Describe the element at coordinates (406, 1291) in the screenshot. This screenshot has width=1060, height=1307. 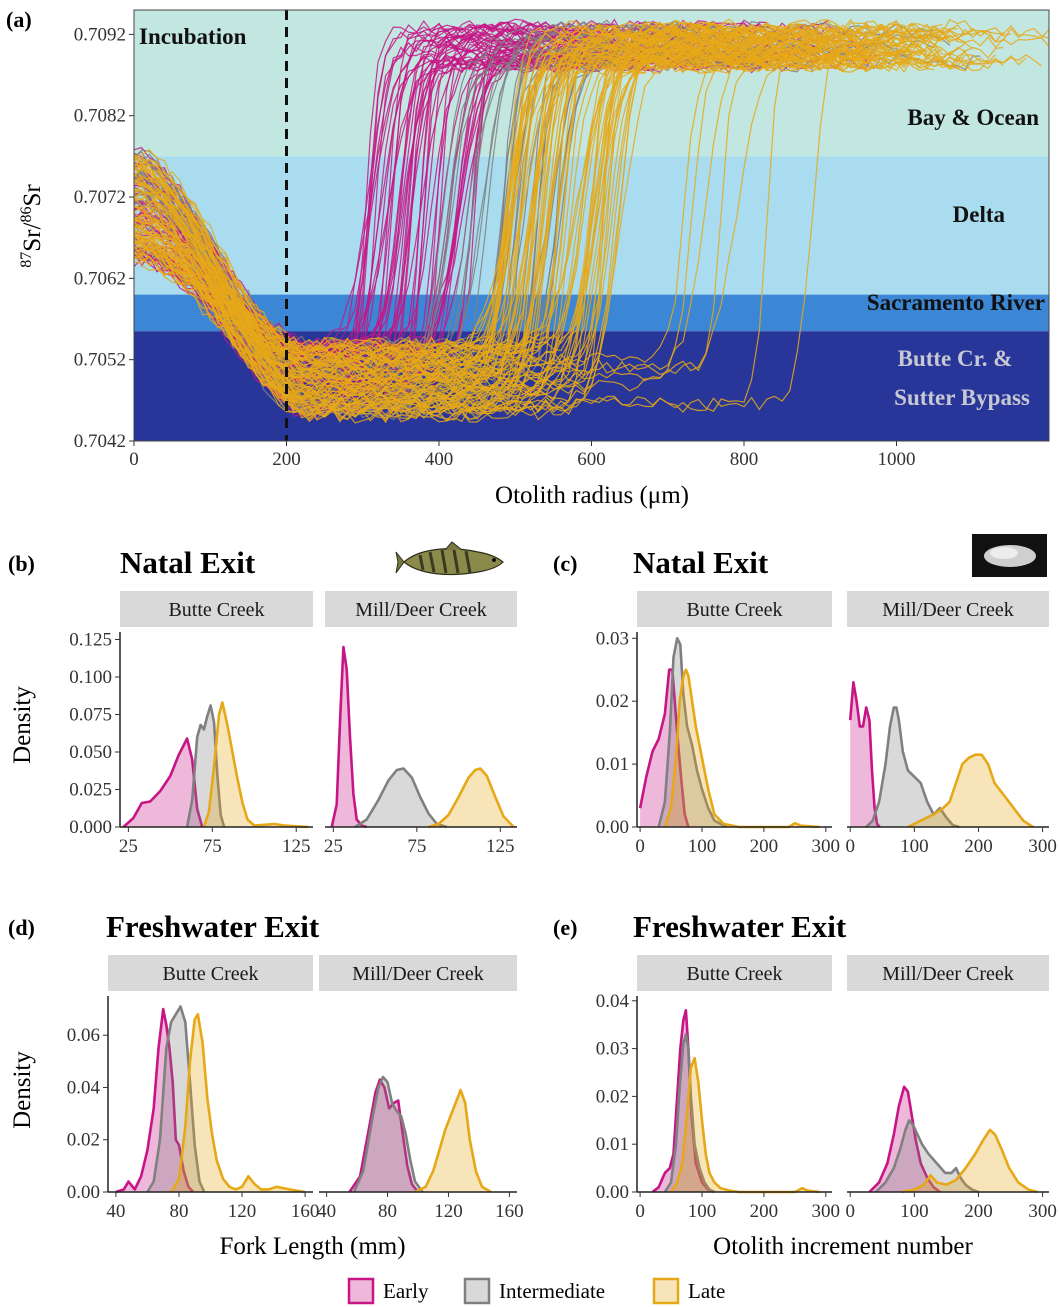
I see `legend-label-early: Early` at that location.